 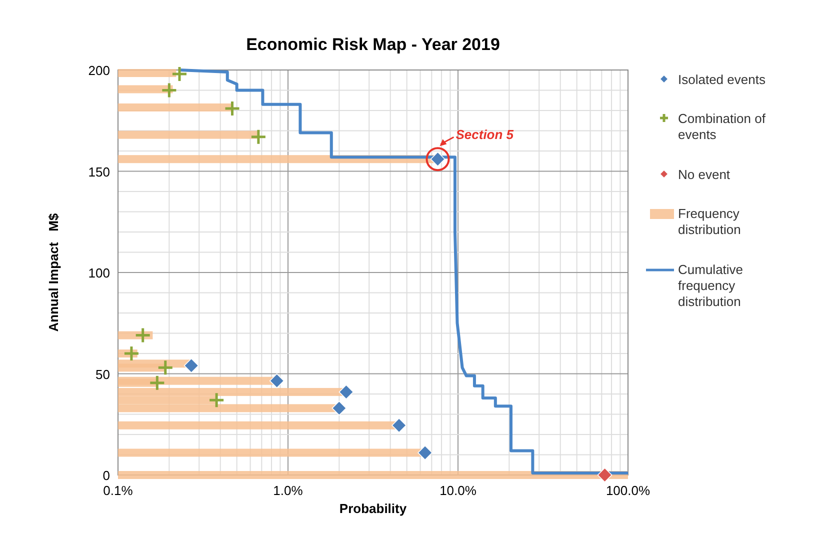 What do you see at coordinates (628, 490) in the screenshot?
I see `x-tick-label: 100.0%` at bounding box center [628, 490].